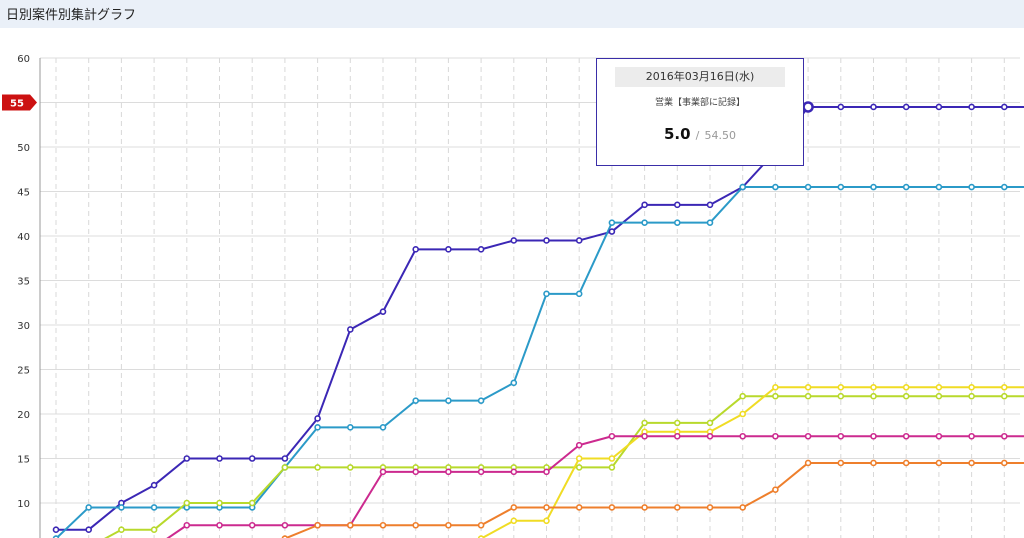 This screenshot has height=538, width=1024. What do you see at coordinates (808, 107) in the screenshot?
I see `highlighted-data-point` at bounding box center [808, 107].